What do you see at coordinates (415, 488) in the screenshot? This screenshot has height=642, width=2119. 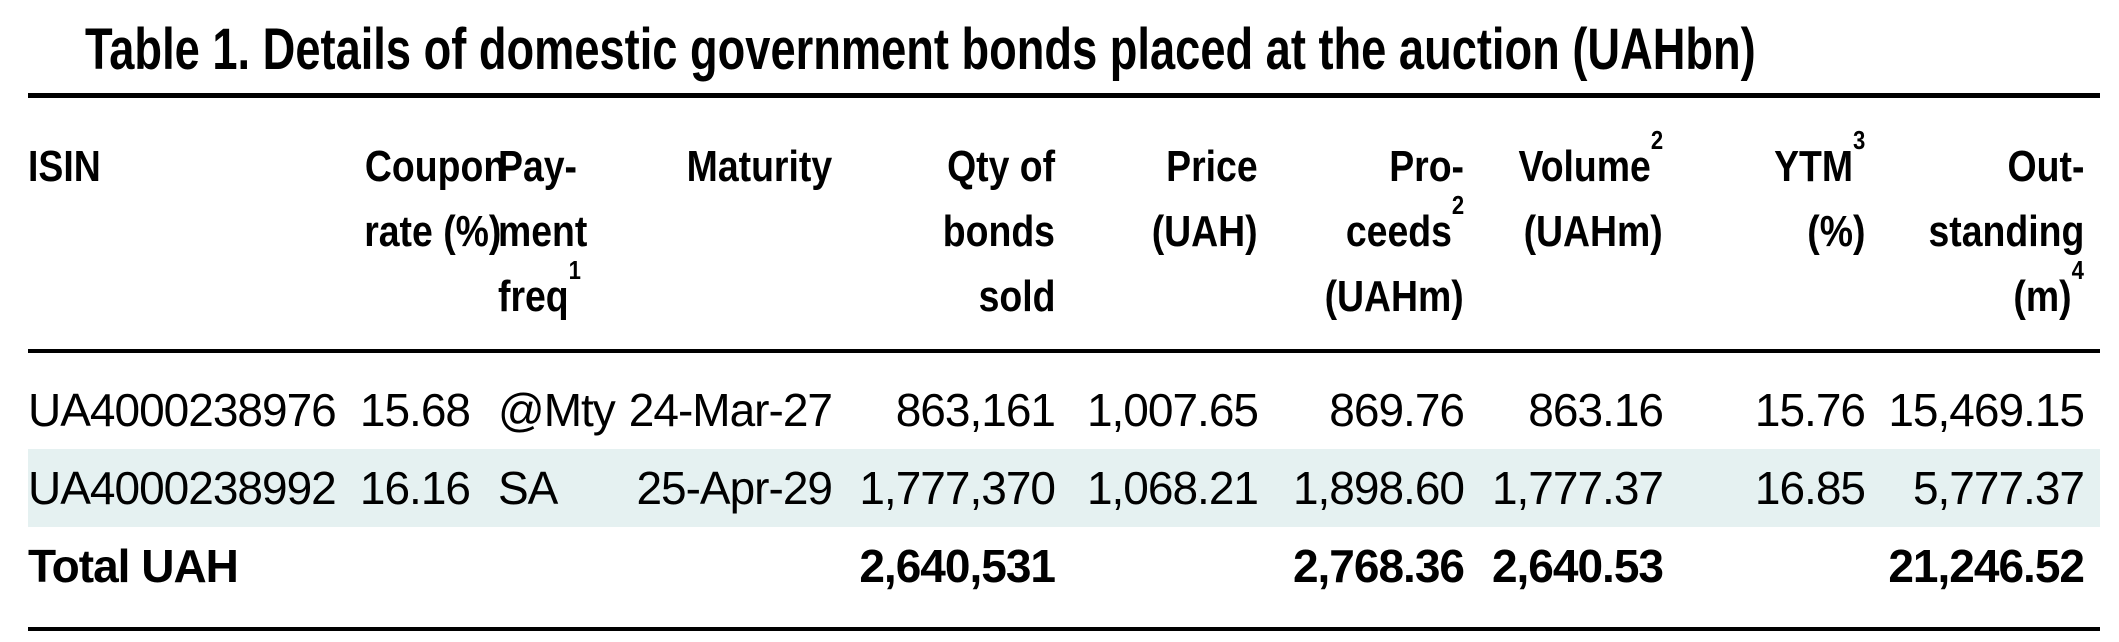 I see `cell-coupon-rate: 16.16` at bounding box center [415, 488].